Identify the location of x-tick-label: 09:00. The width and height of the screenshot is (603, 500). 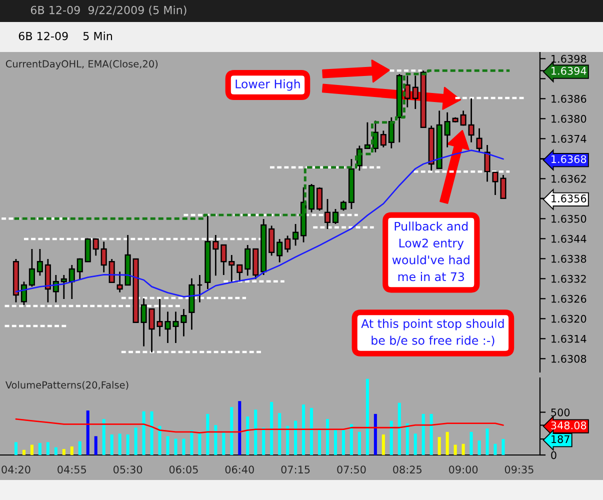
(463, 470).